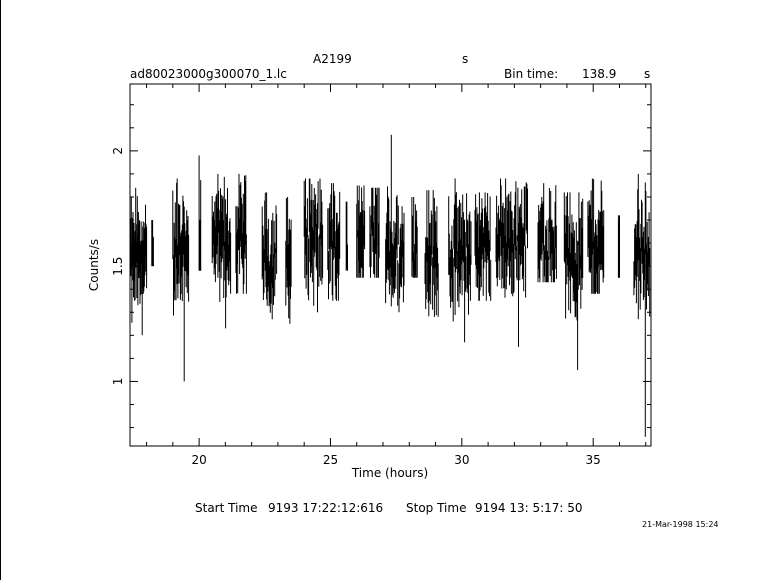 The height and width of the screenshot is (580, 781). Describe the element at coordinates (94, 265) in the screenshot. I see `y-axis-label: Counts/s` at that location.